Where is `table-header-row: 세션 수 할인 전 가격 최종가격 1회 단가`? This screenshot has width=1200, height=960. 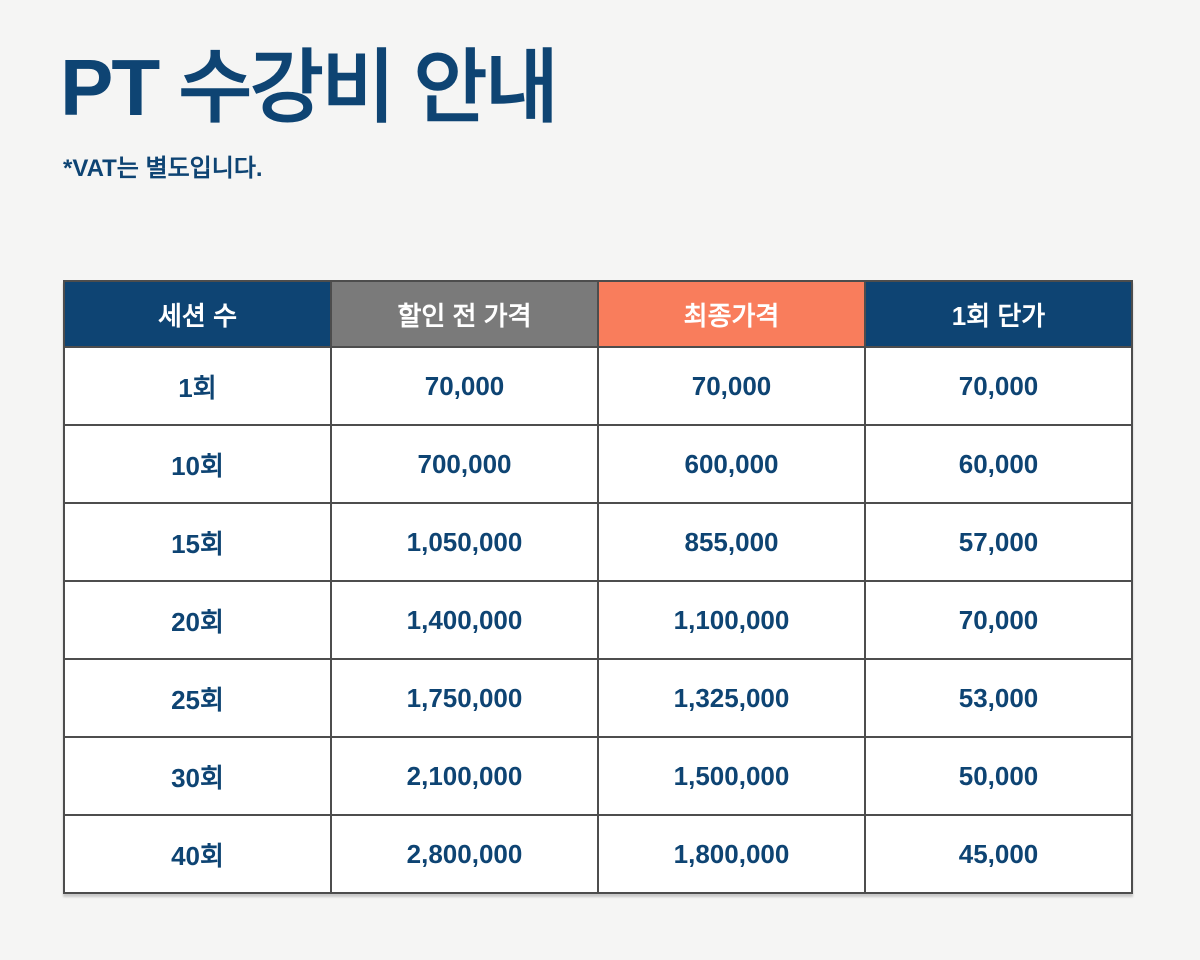 table-header-row: 세션 수 할인 전 가격 최종가격 1회 단가 is located at coordinates (598, 314).